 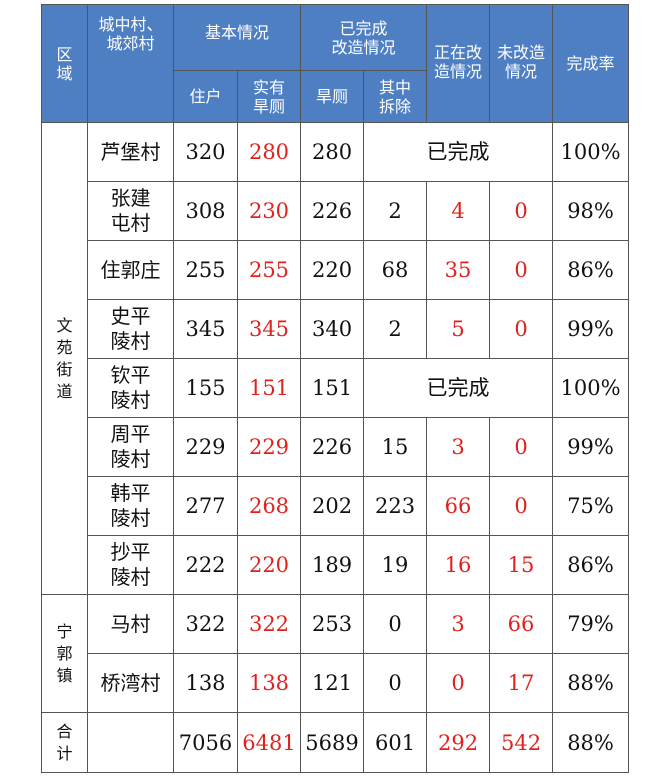 I want to click on village-name-text: 住郭庄, so click(x=130, y=269).